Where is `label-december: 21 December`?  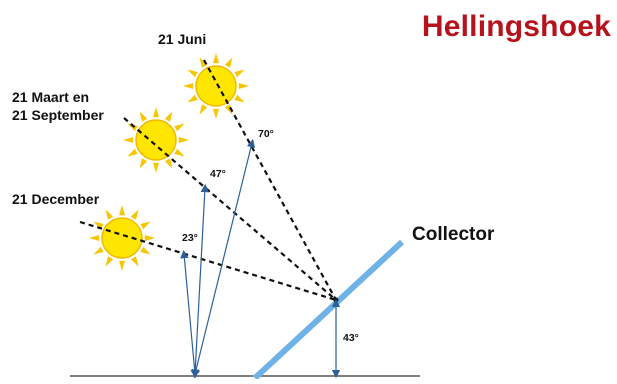 label-december: 21 December is located at coordinates (56, 199).